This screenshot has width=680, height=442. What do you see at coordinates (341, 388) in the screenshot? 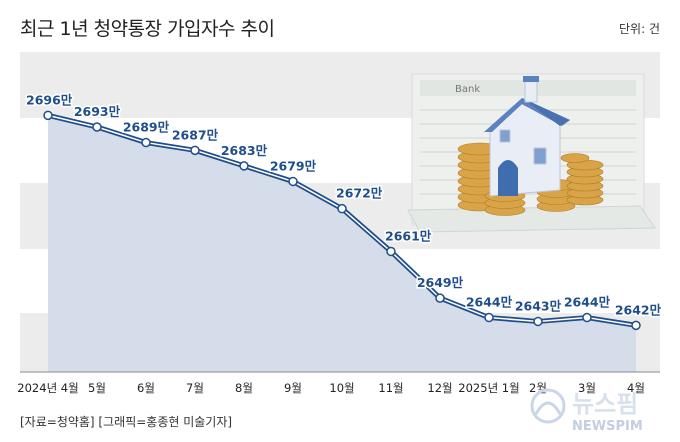
I see `x-tick-label: 10월` at bounding box center [341, 388].